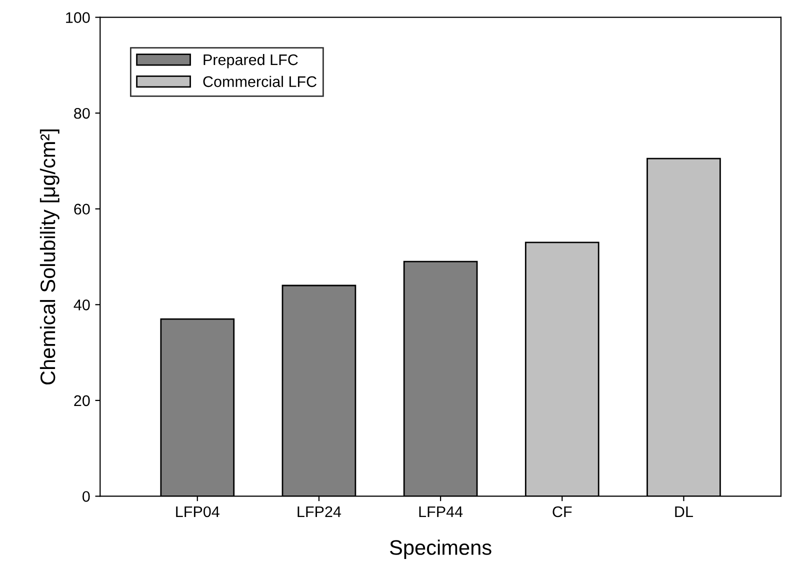  What do you see at coordinates (441, 512) in the screenshot?
I see `x-tick-label: LFP44` at bounding box center [441, 512].